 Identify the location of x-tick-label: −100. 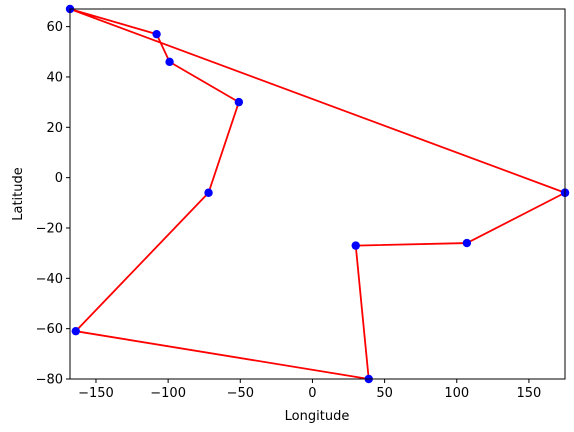
(168, 393).